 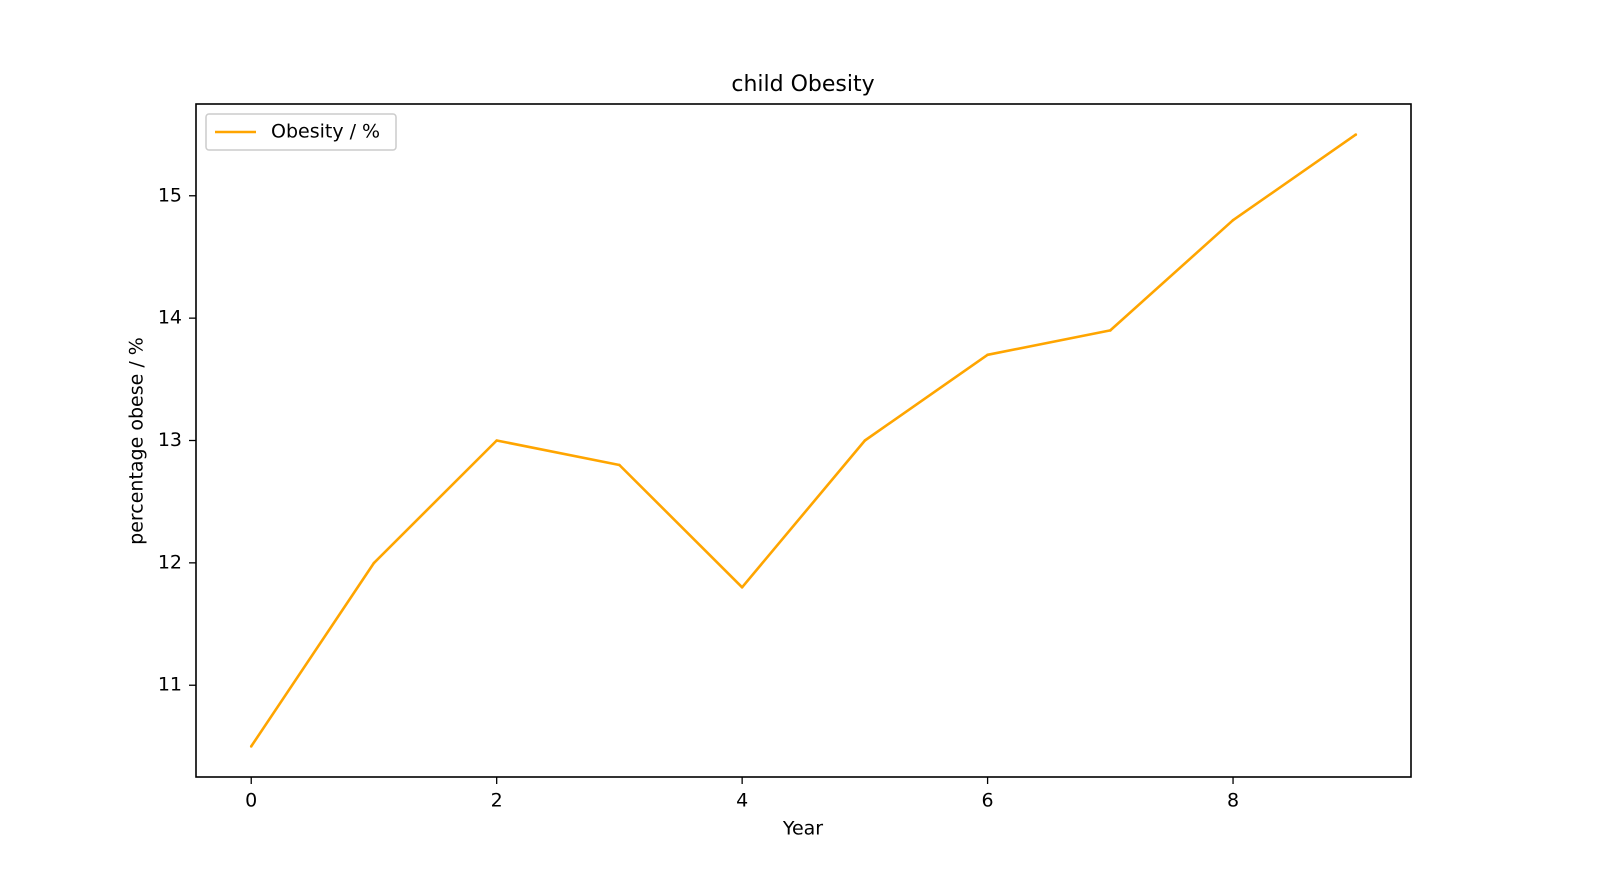 I want to click on y-tick-label: 15, so click(x=170, y=195).